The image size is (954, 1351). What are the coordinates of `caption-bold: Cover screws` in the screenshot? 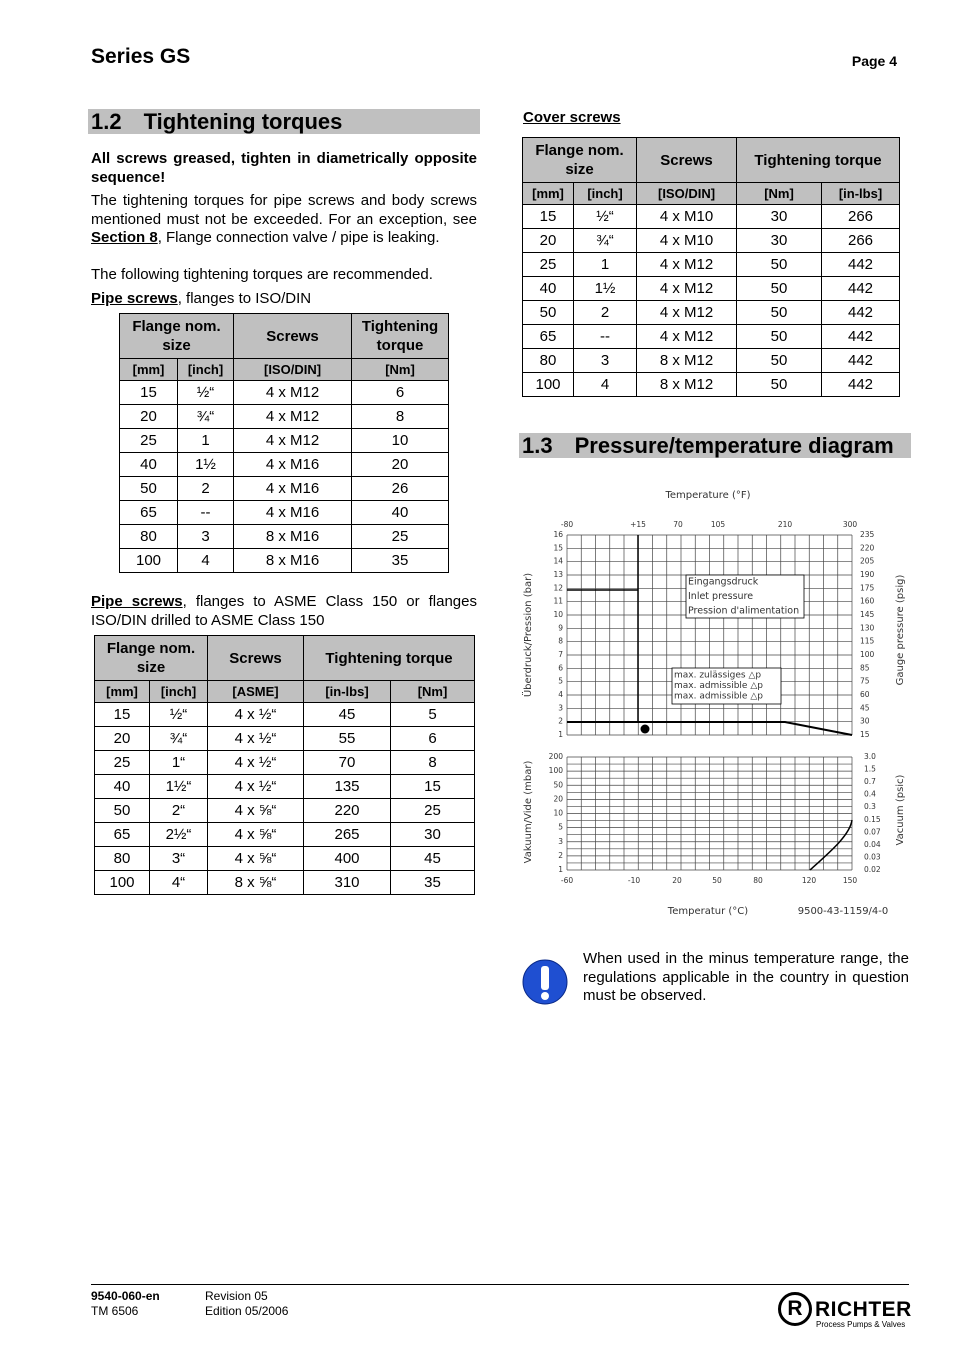 It's located at (572, 117).